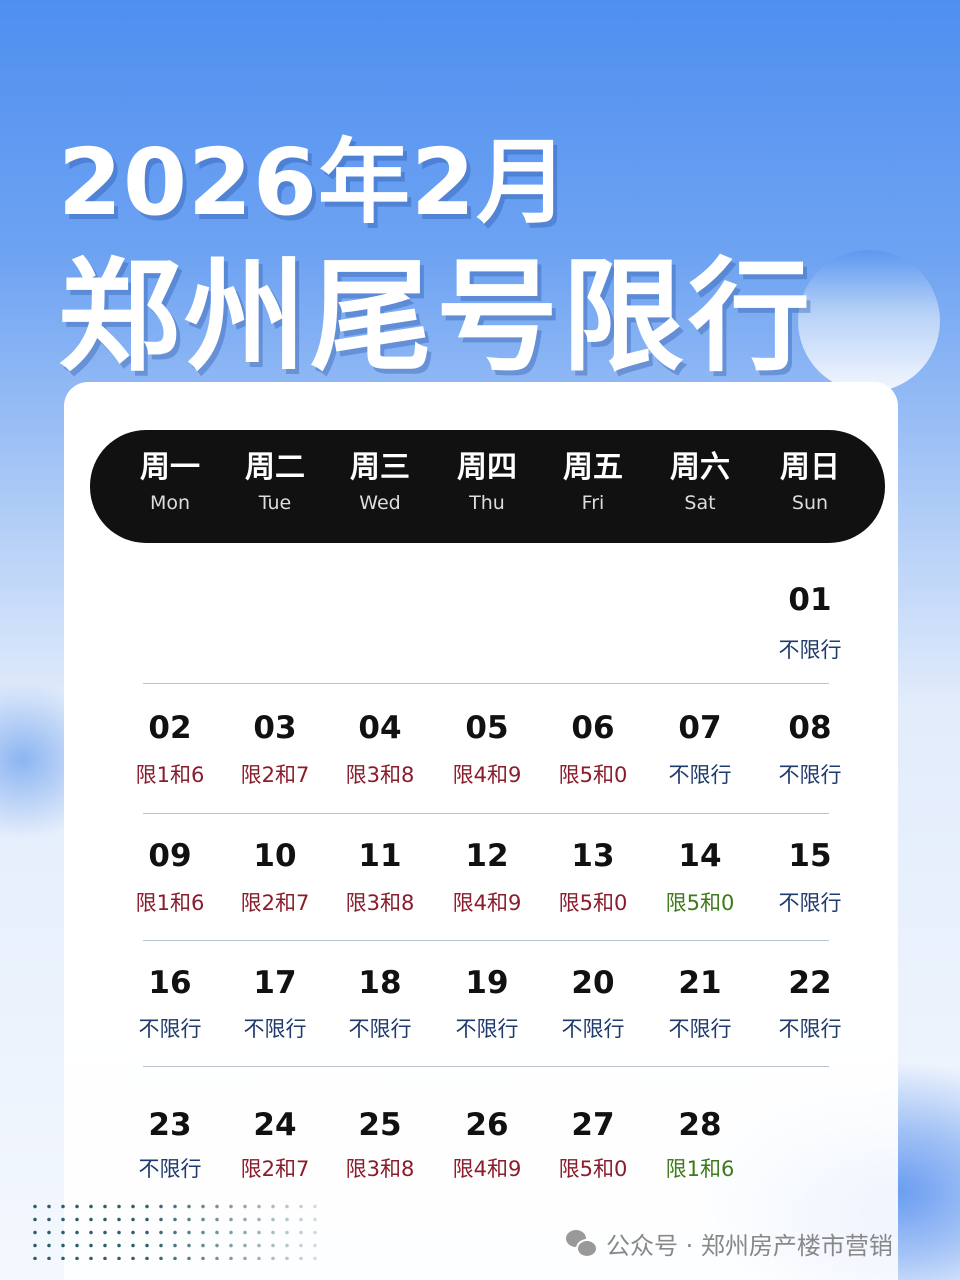  I want to click on date-number: 26, so click(487, 1125).